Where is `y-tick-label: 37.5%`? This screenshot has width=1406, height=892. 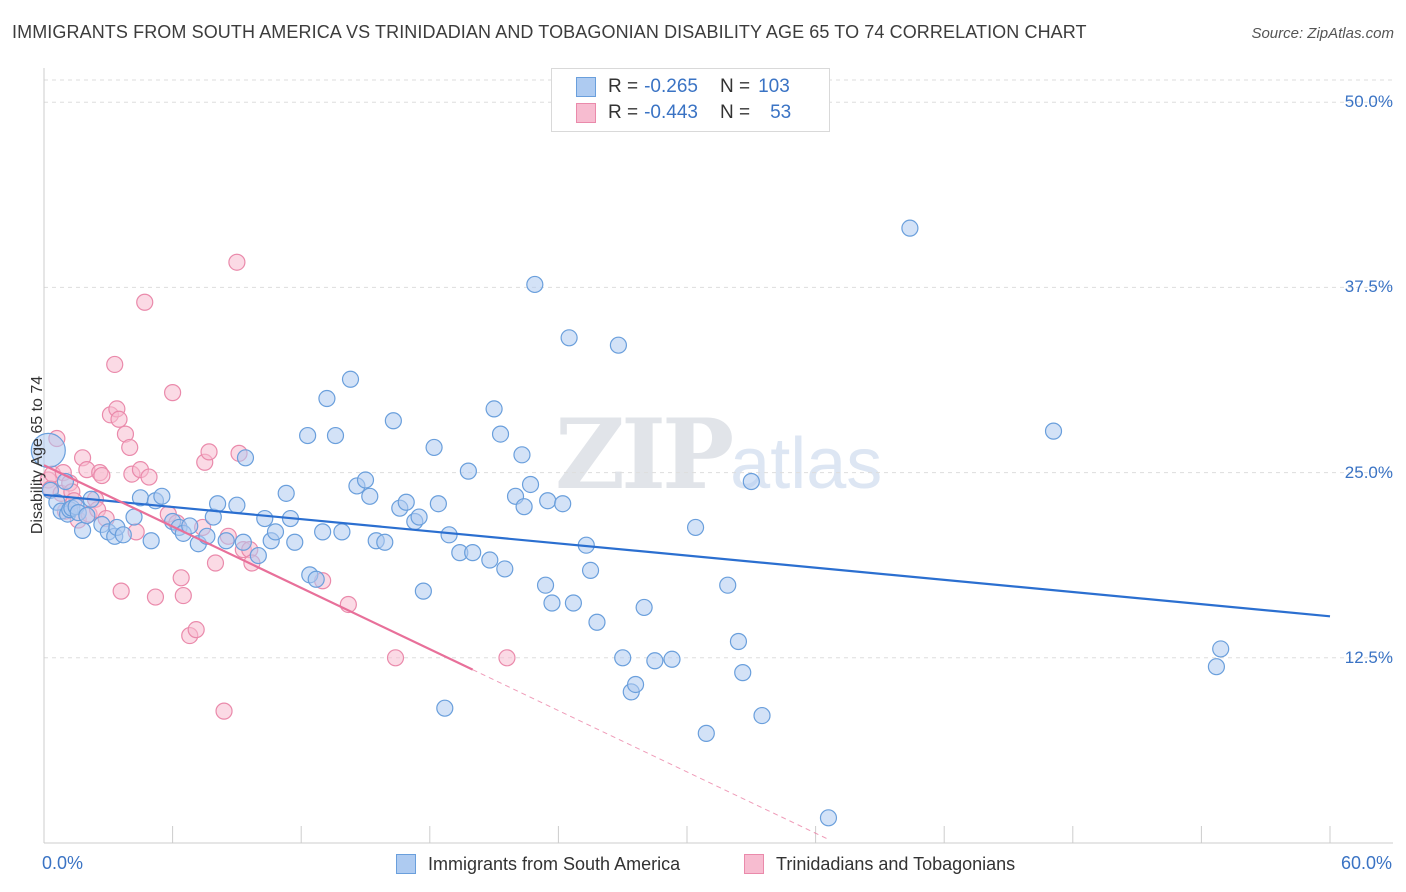 y-tick-label: 37.5% is located at coordinates (1368, 287).